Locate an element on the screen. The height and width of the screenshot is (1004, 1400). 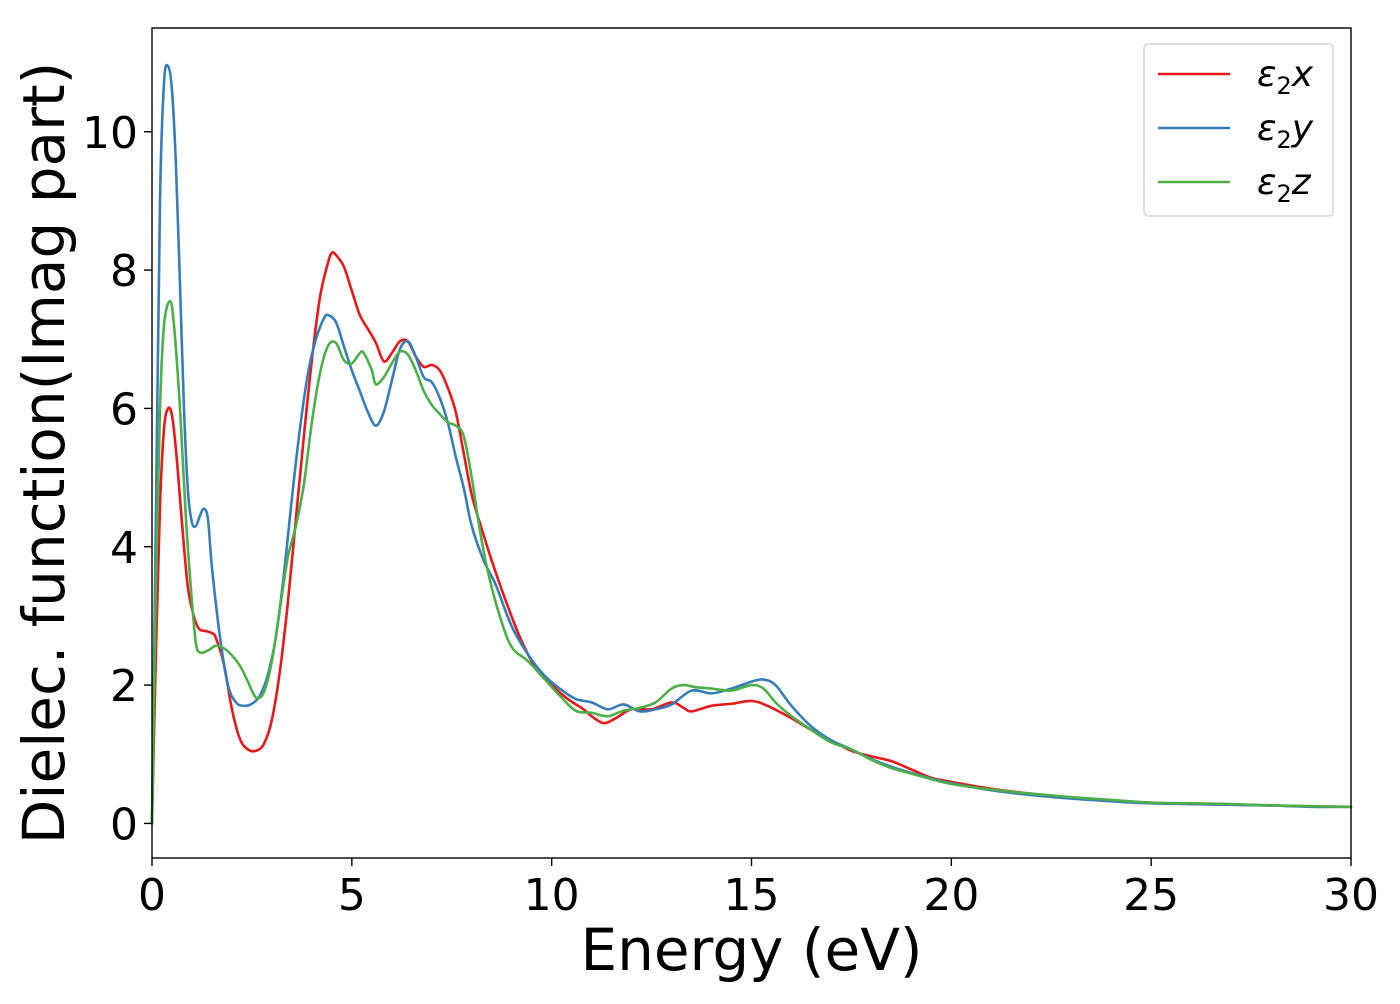
x-tick-label: 5 is located at coordinates (352, 895).